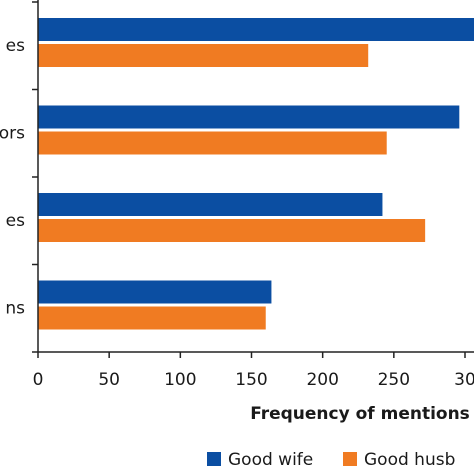  What do you see at coordinates (360, 414) in the screenshot?
I see `x-axis-title: Frequency of mentions` at bounding box center [360, 414].